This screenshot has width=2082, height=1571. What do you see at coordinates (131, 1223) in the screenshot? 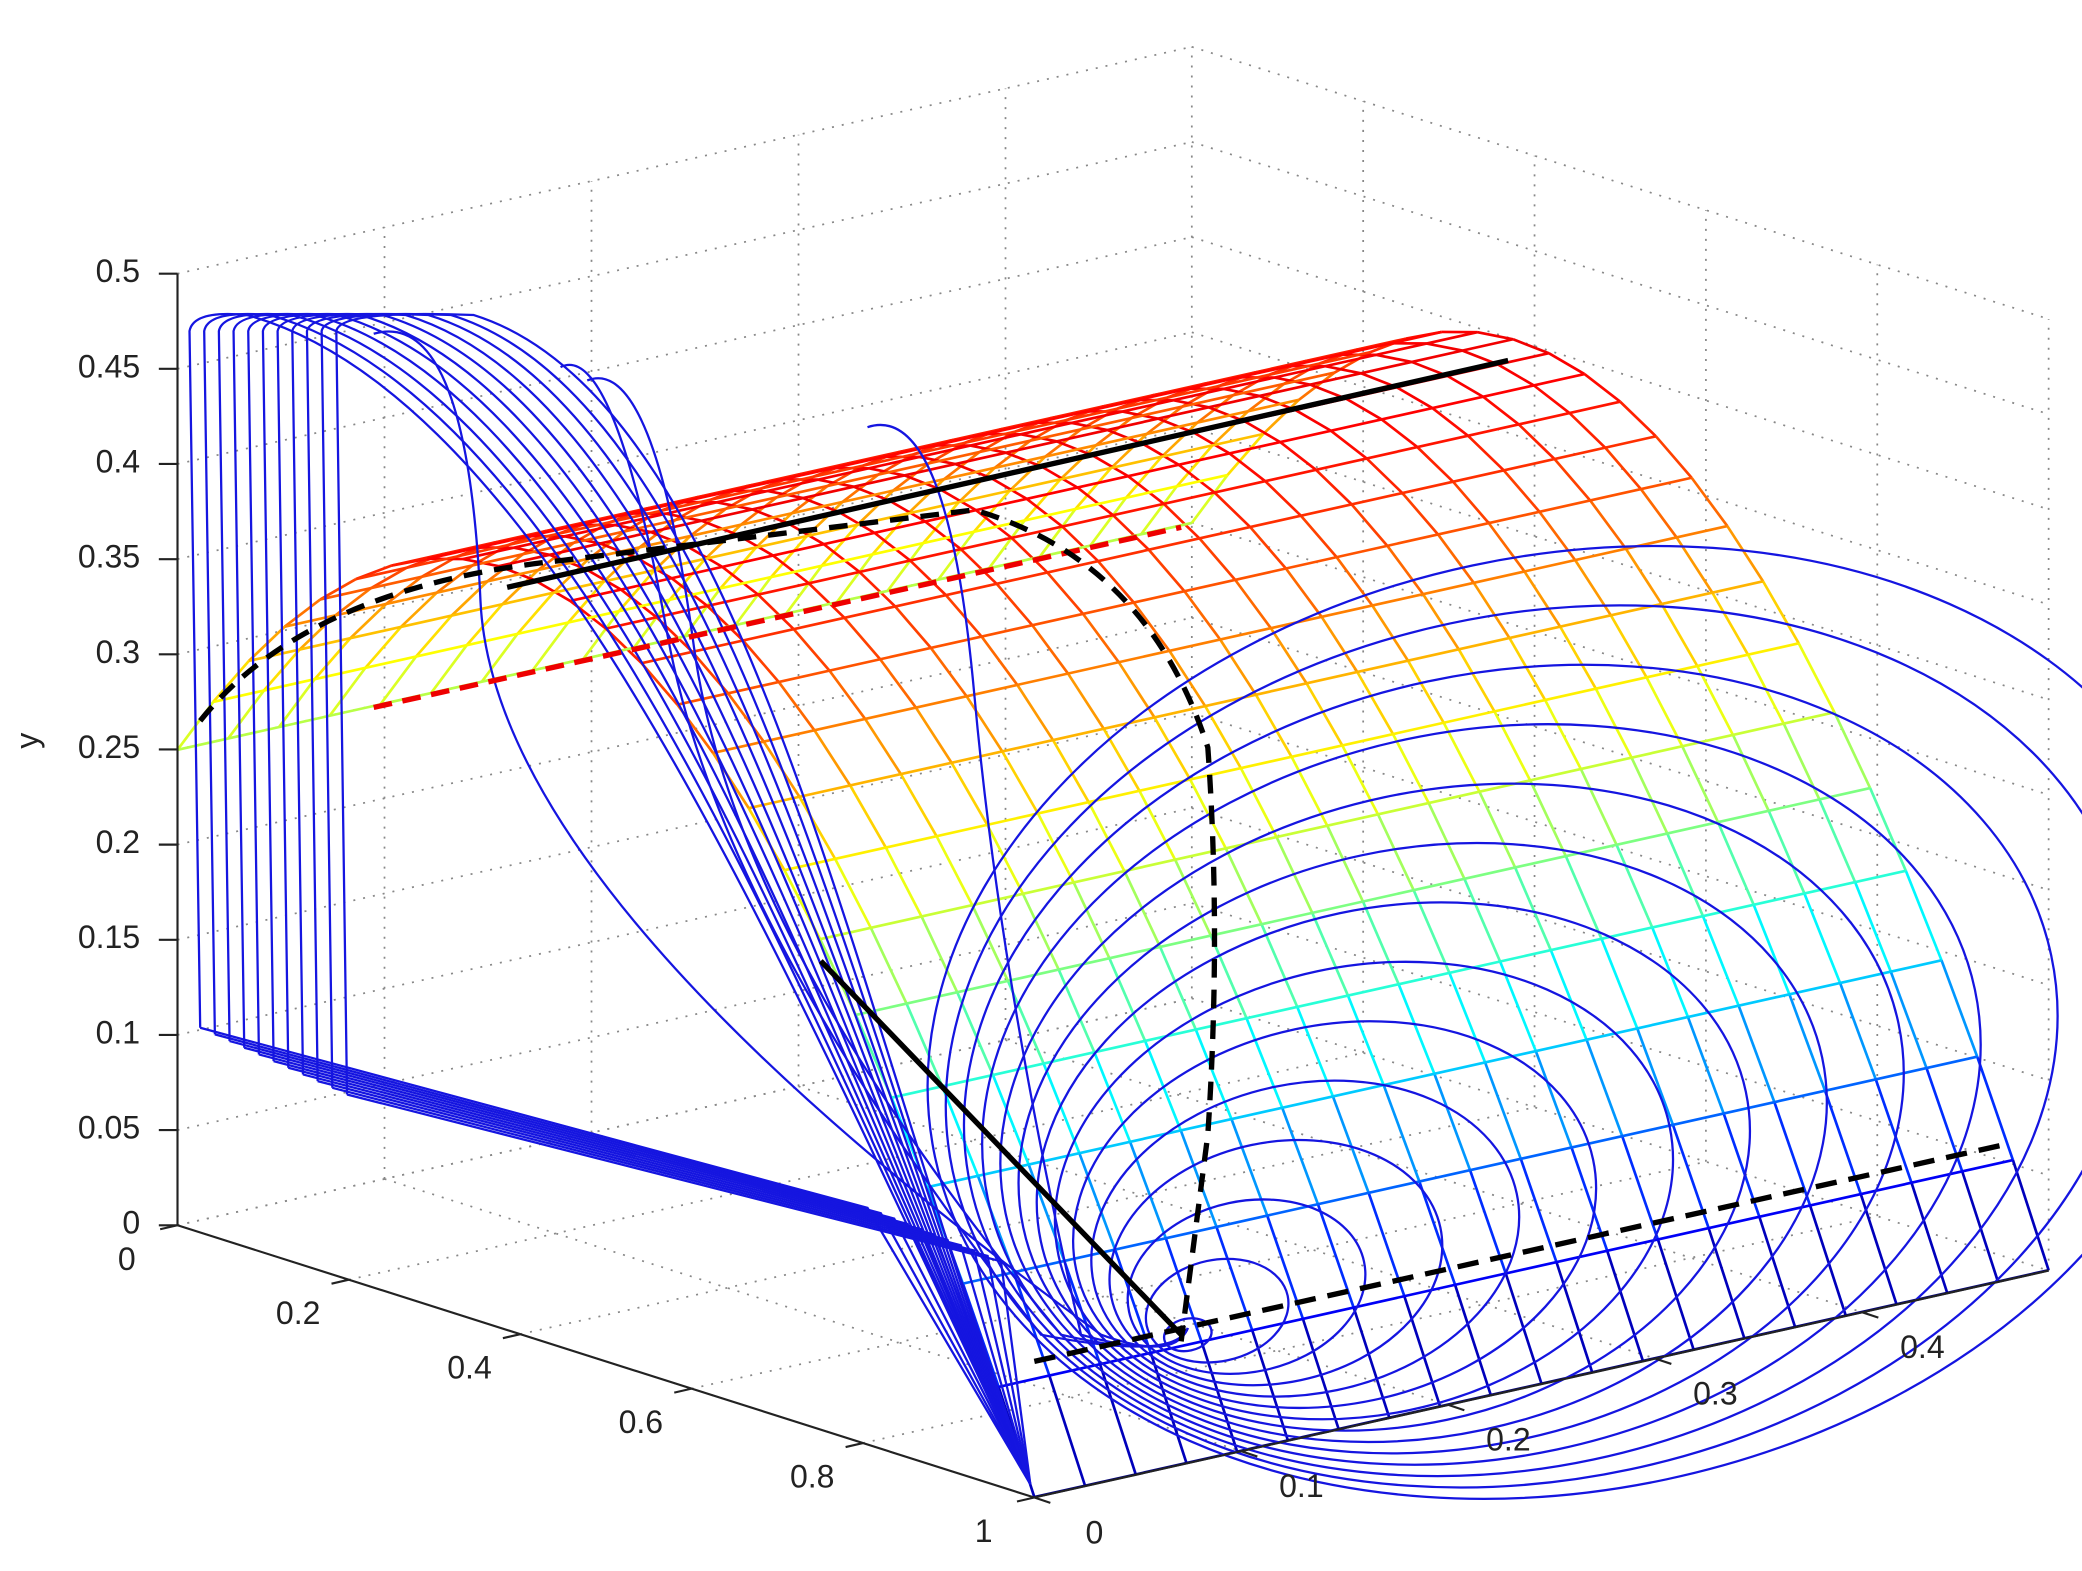
I see `y-tick-label: 0` at bounding box center [131, 1223].